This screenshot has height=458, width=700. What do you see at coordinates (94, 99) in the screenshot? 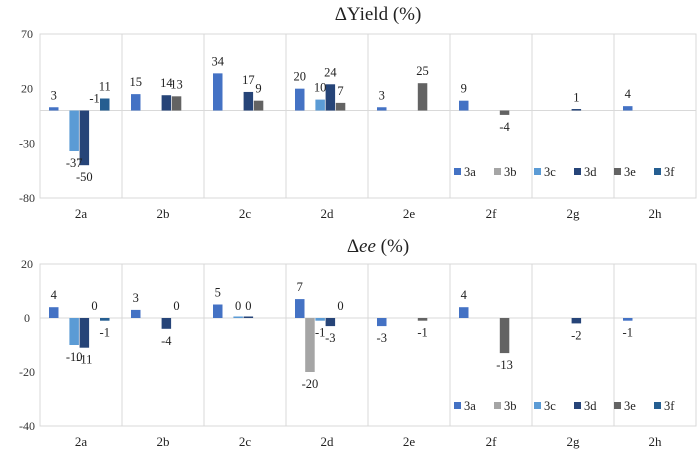
I see `chart-1-data-label: -1` at bounding box center [94, 99].